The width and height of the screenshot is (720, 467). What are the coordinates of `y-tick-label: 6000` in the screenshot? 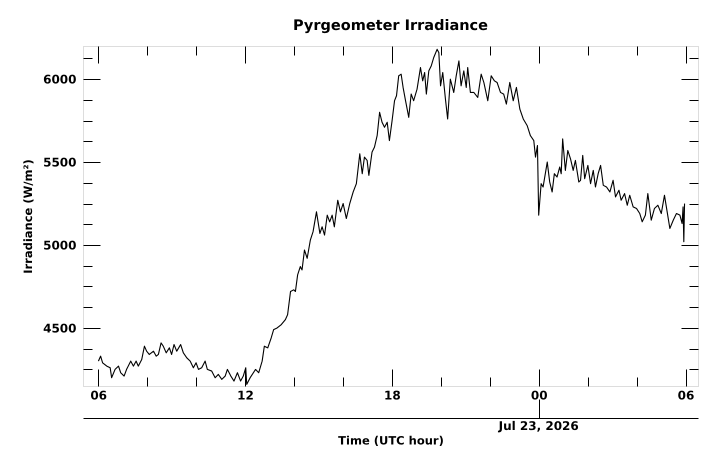 It's located at (59, 79).